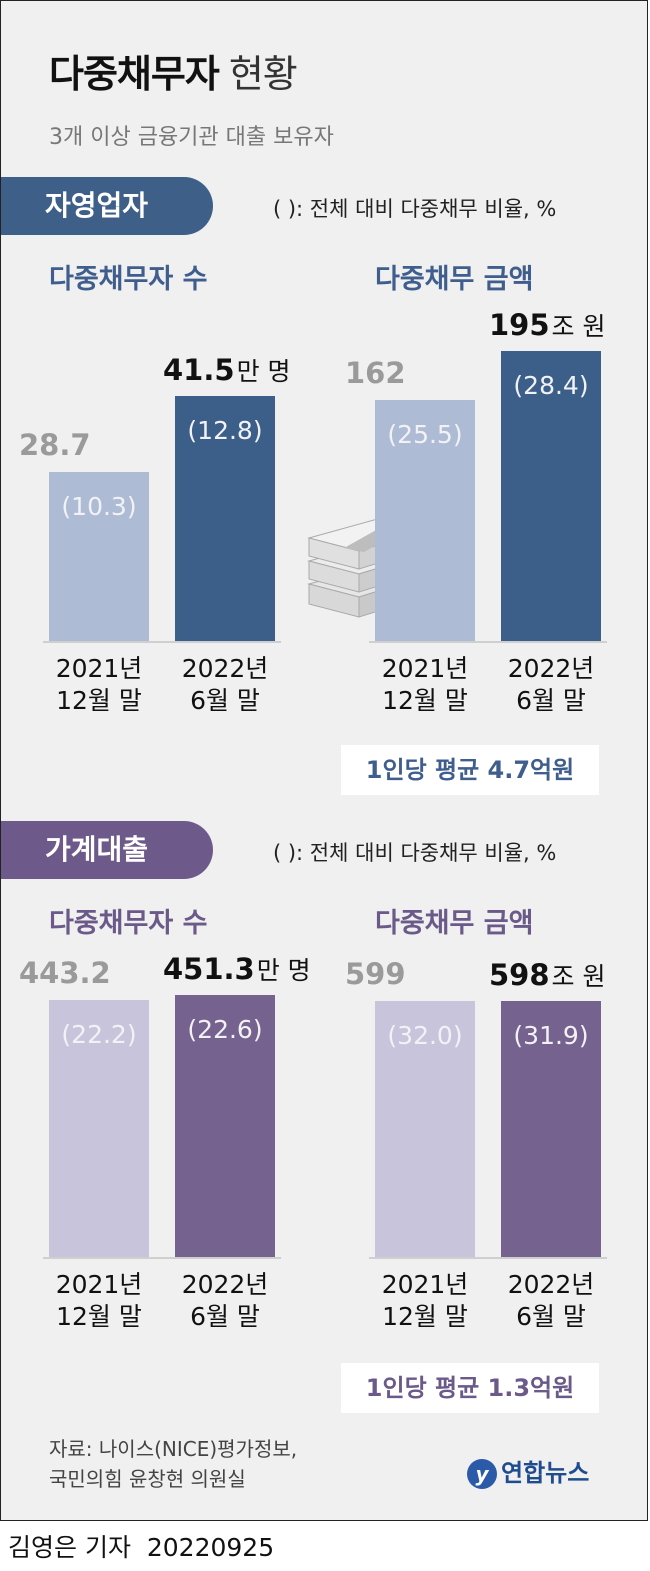 This screenshot has width=650, height=1571. I want to click on logo-mark-icon: y, so click(482, 1474).